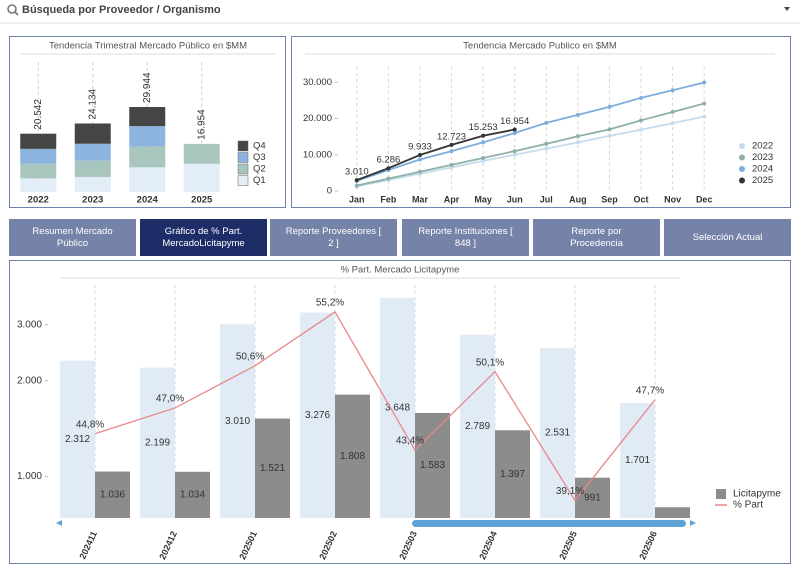 The height and width of the screenshot is (569, 800). What do you see at coordinates (515, 199) in the screenshot?
I see `x-tick-label: Jun` at bounding box center [515, 199].